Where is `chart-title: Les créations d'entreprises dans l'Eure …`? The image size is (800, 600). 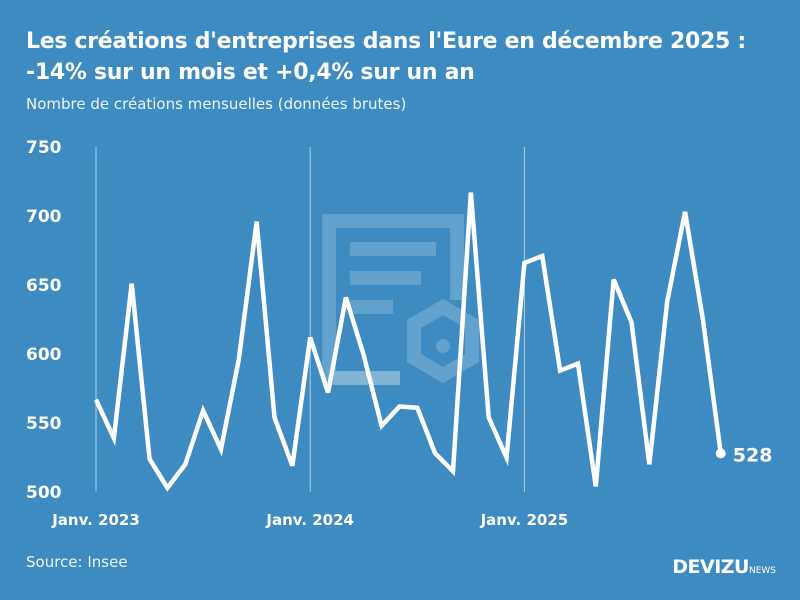 chart-title: Les créations d'entreprises dans l'Eure … is located at coordinates (386, 57).